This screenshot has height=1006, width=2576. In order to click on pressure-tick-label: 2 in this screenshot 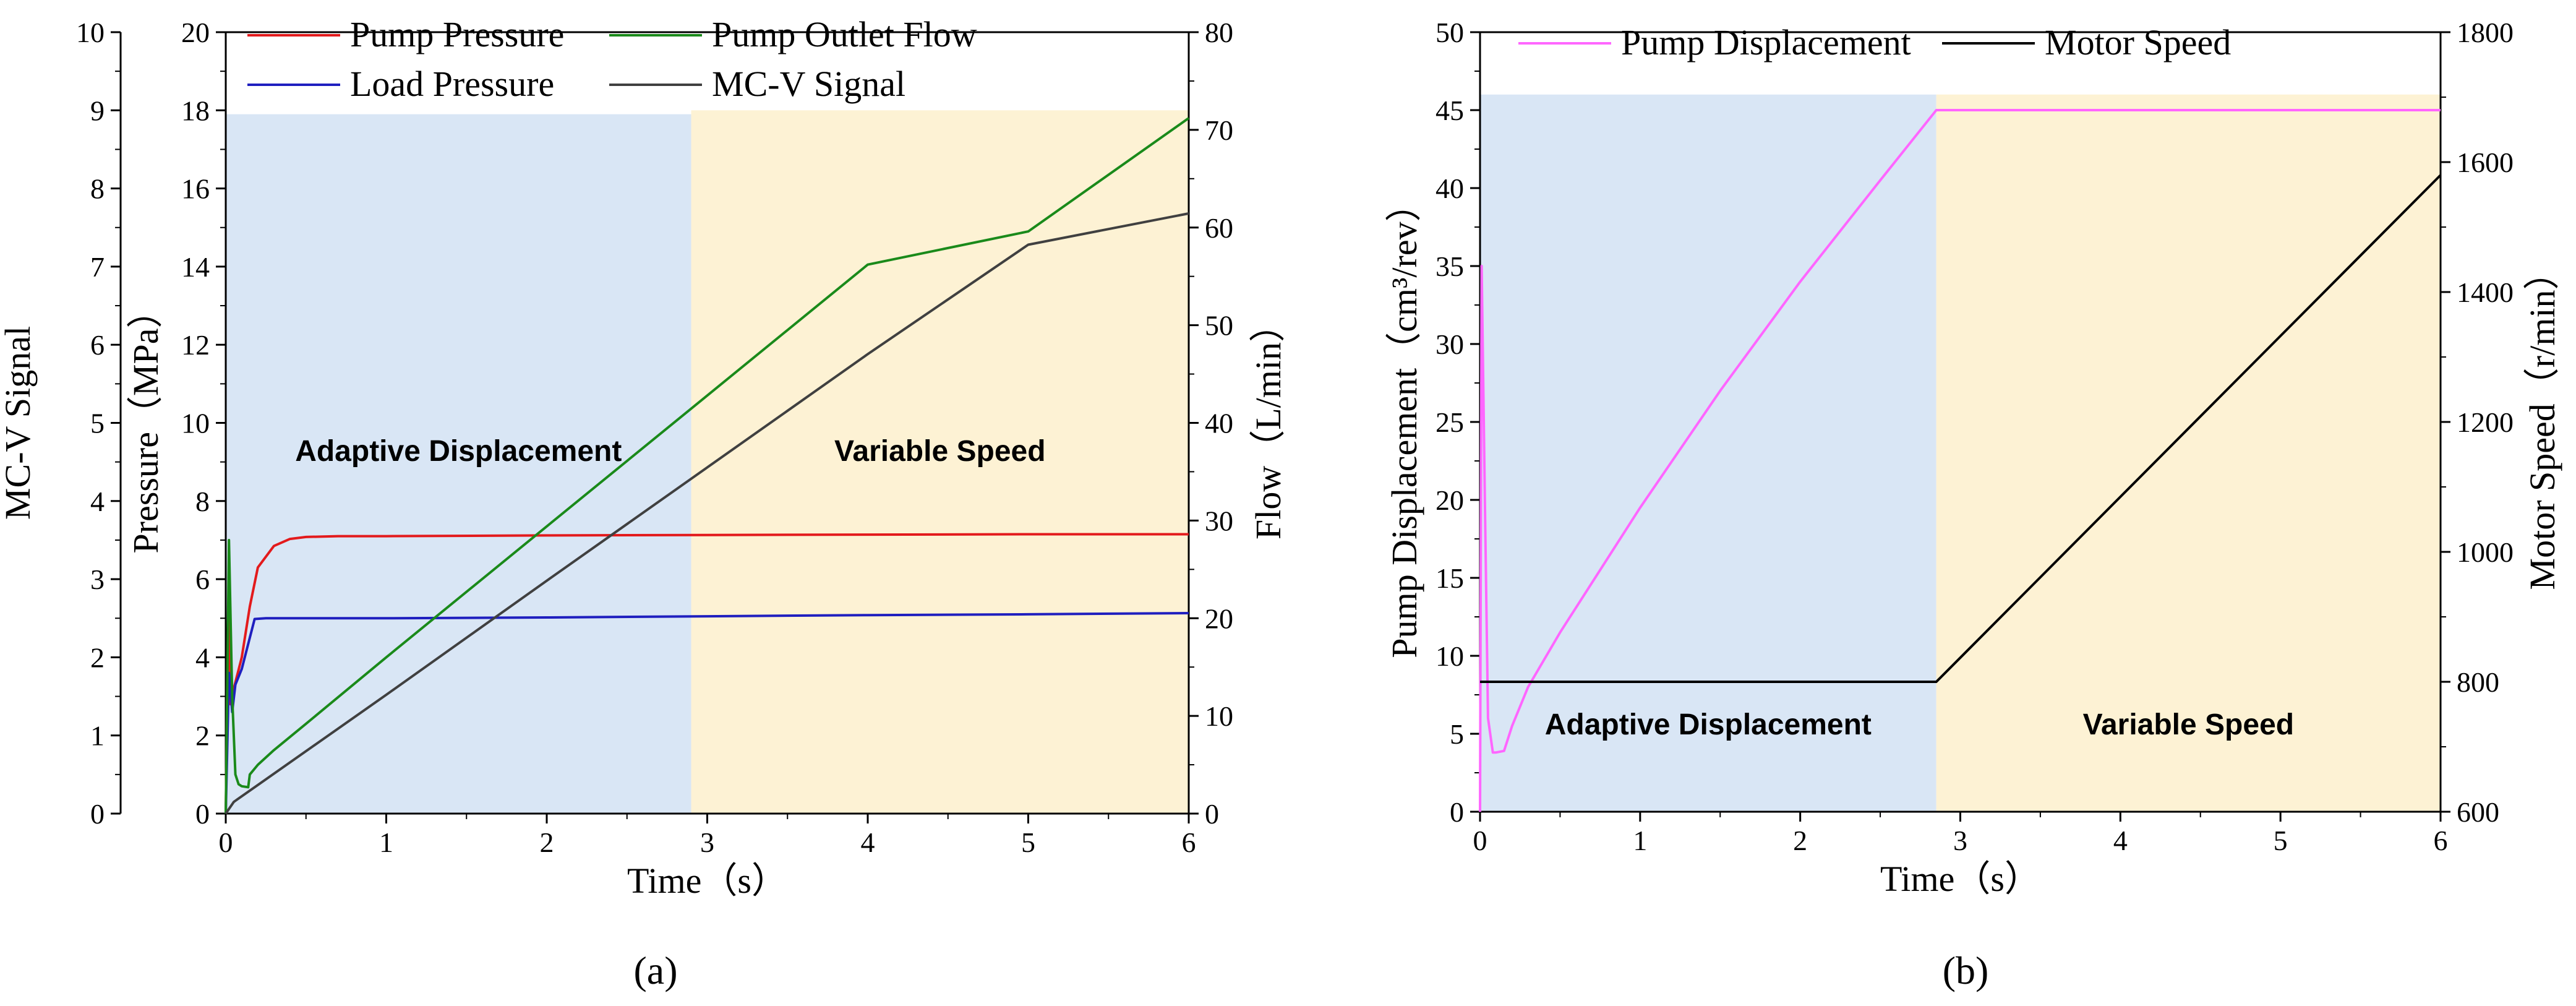, I will do `click(202, 736)`.